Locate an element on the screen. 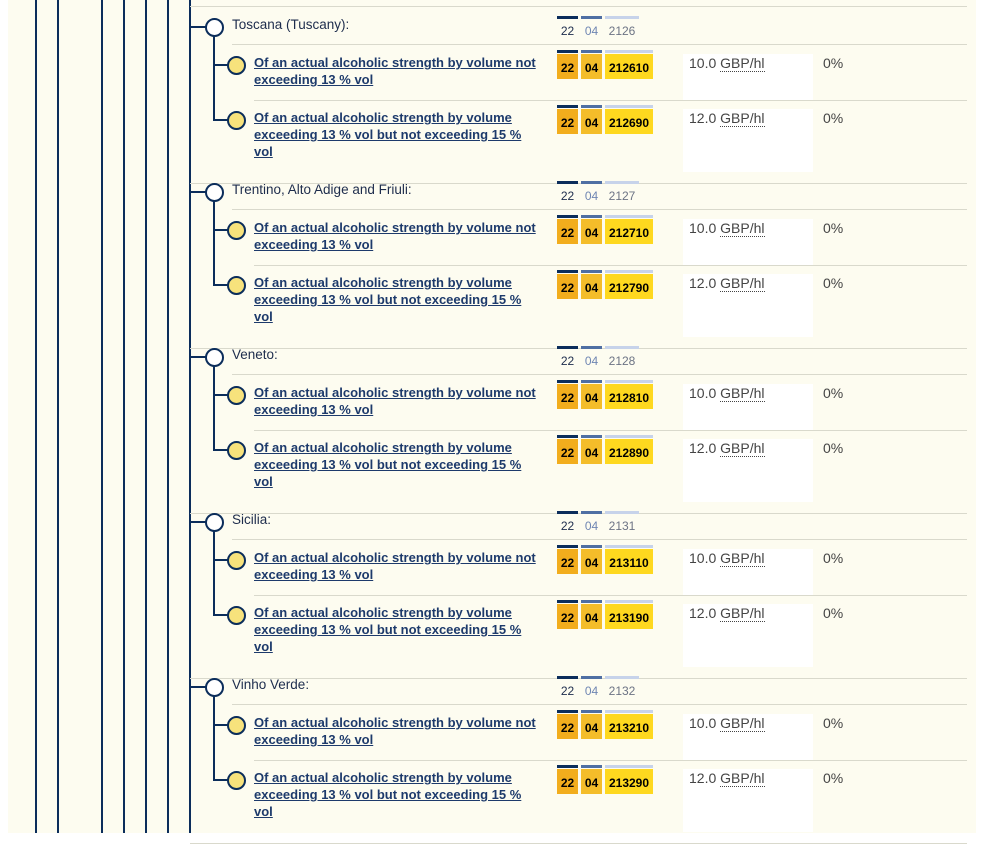 The width and height of the screenshot is (983, 844). code-subheading-digits: 212710 is located at coordinates (629, 233).